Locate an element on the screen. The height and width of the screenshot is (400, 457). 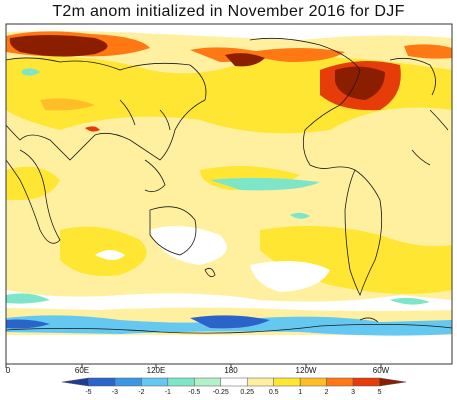
colorbar is located at coordinates (234, 382).